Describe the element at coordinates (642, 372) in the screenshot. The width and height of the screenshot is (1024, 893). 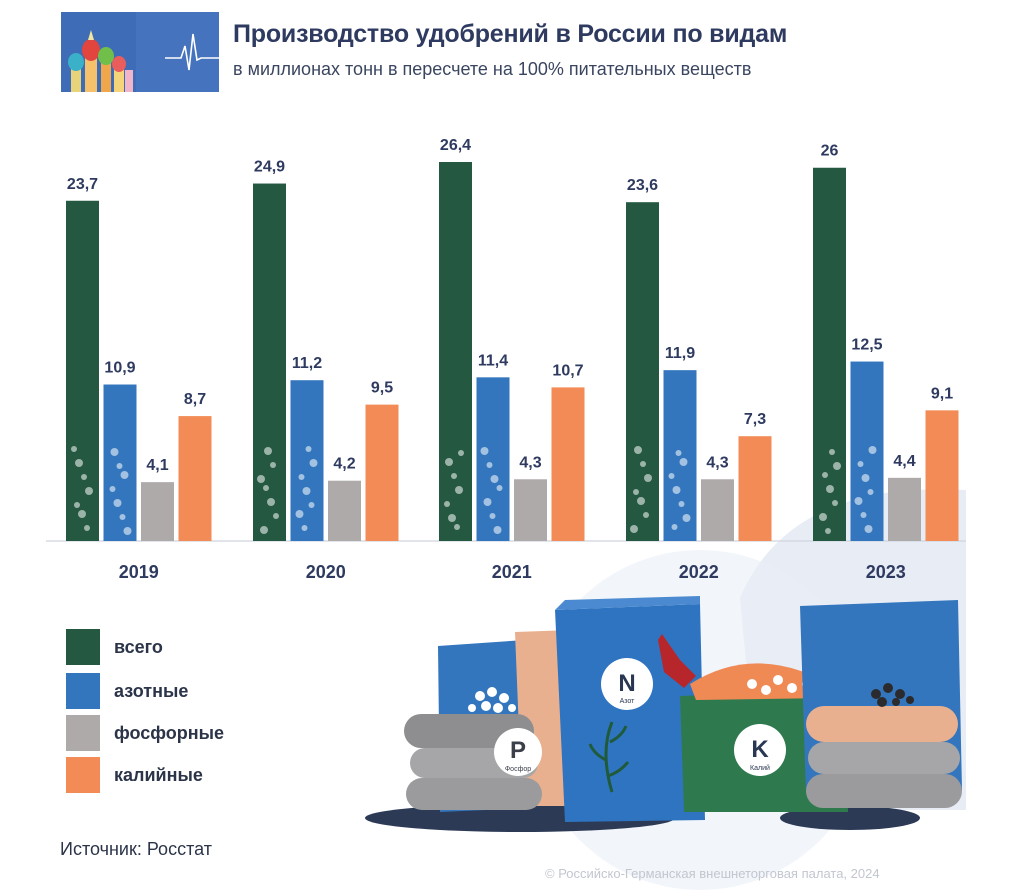
I see `bar-total-2022` at that location.